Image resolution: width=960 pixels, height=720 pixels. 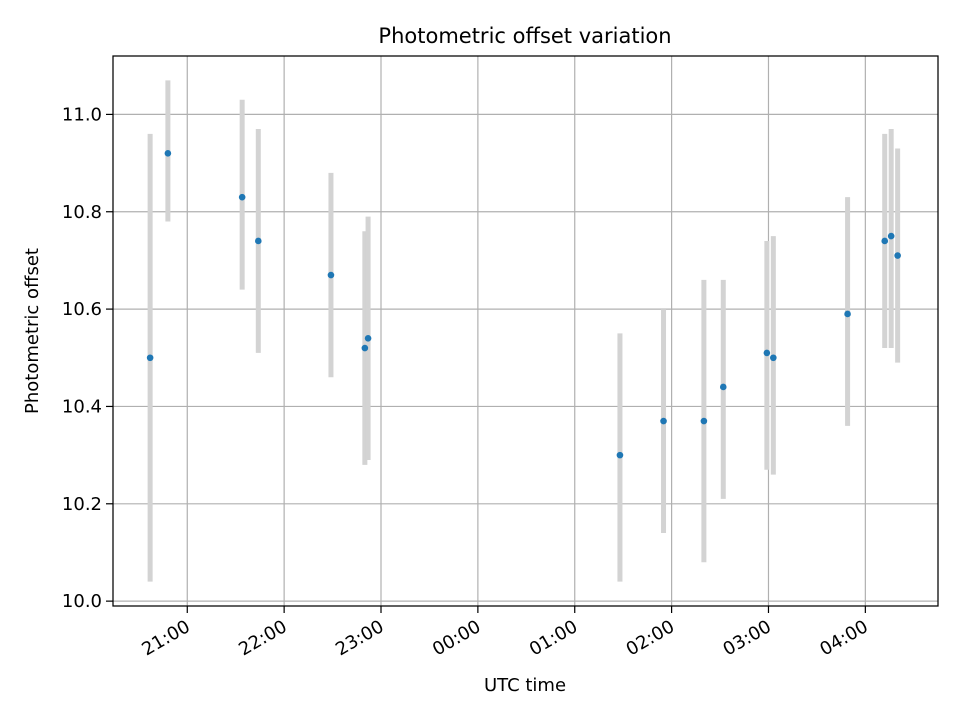 What do you see at coordinates (32, 331) in the screenshot?
I see `y-axis-label: Photometric offset` at bounding box center [32, 331].